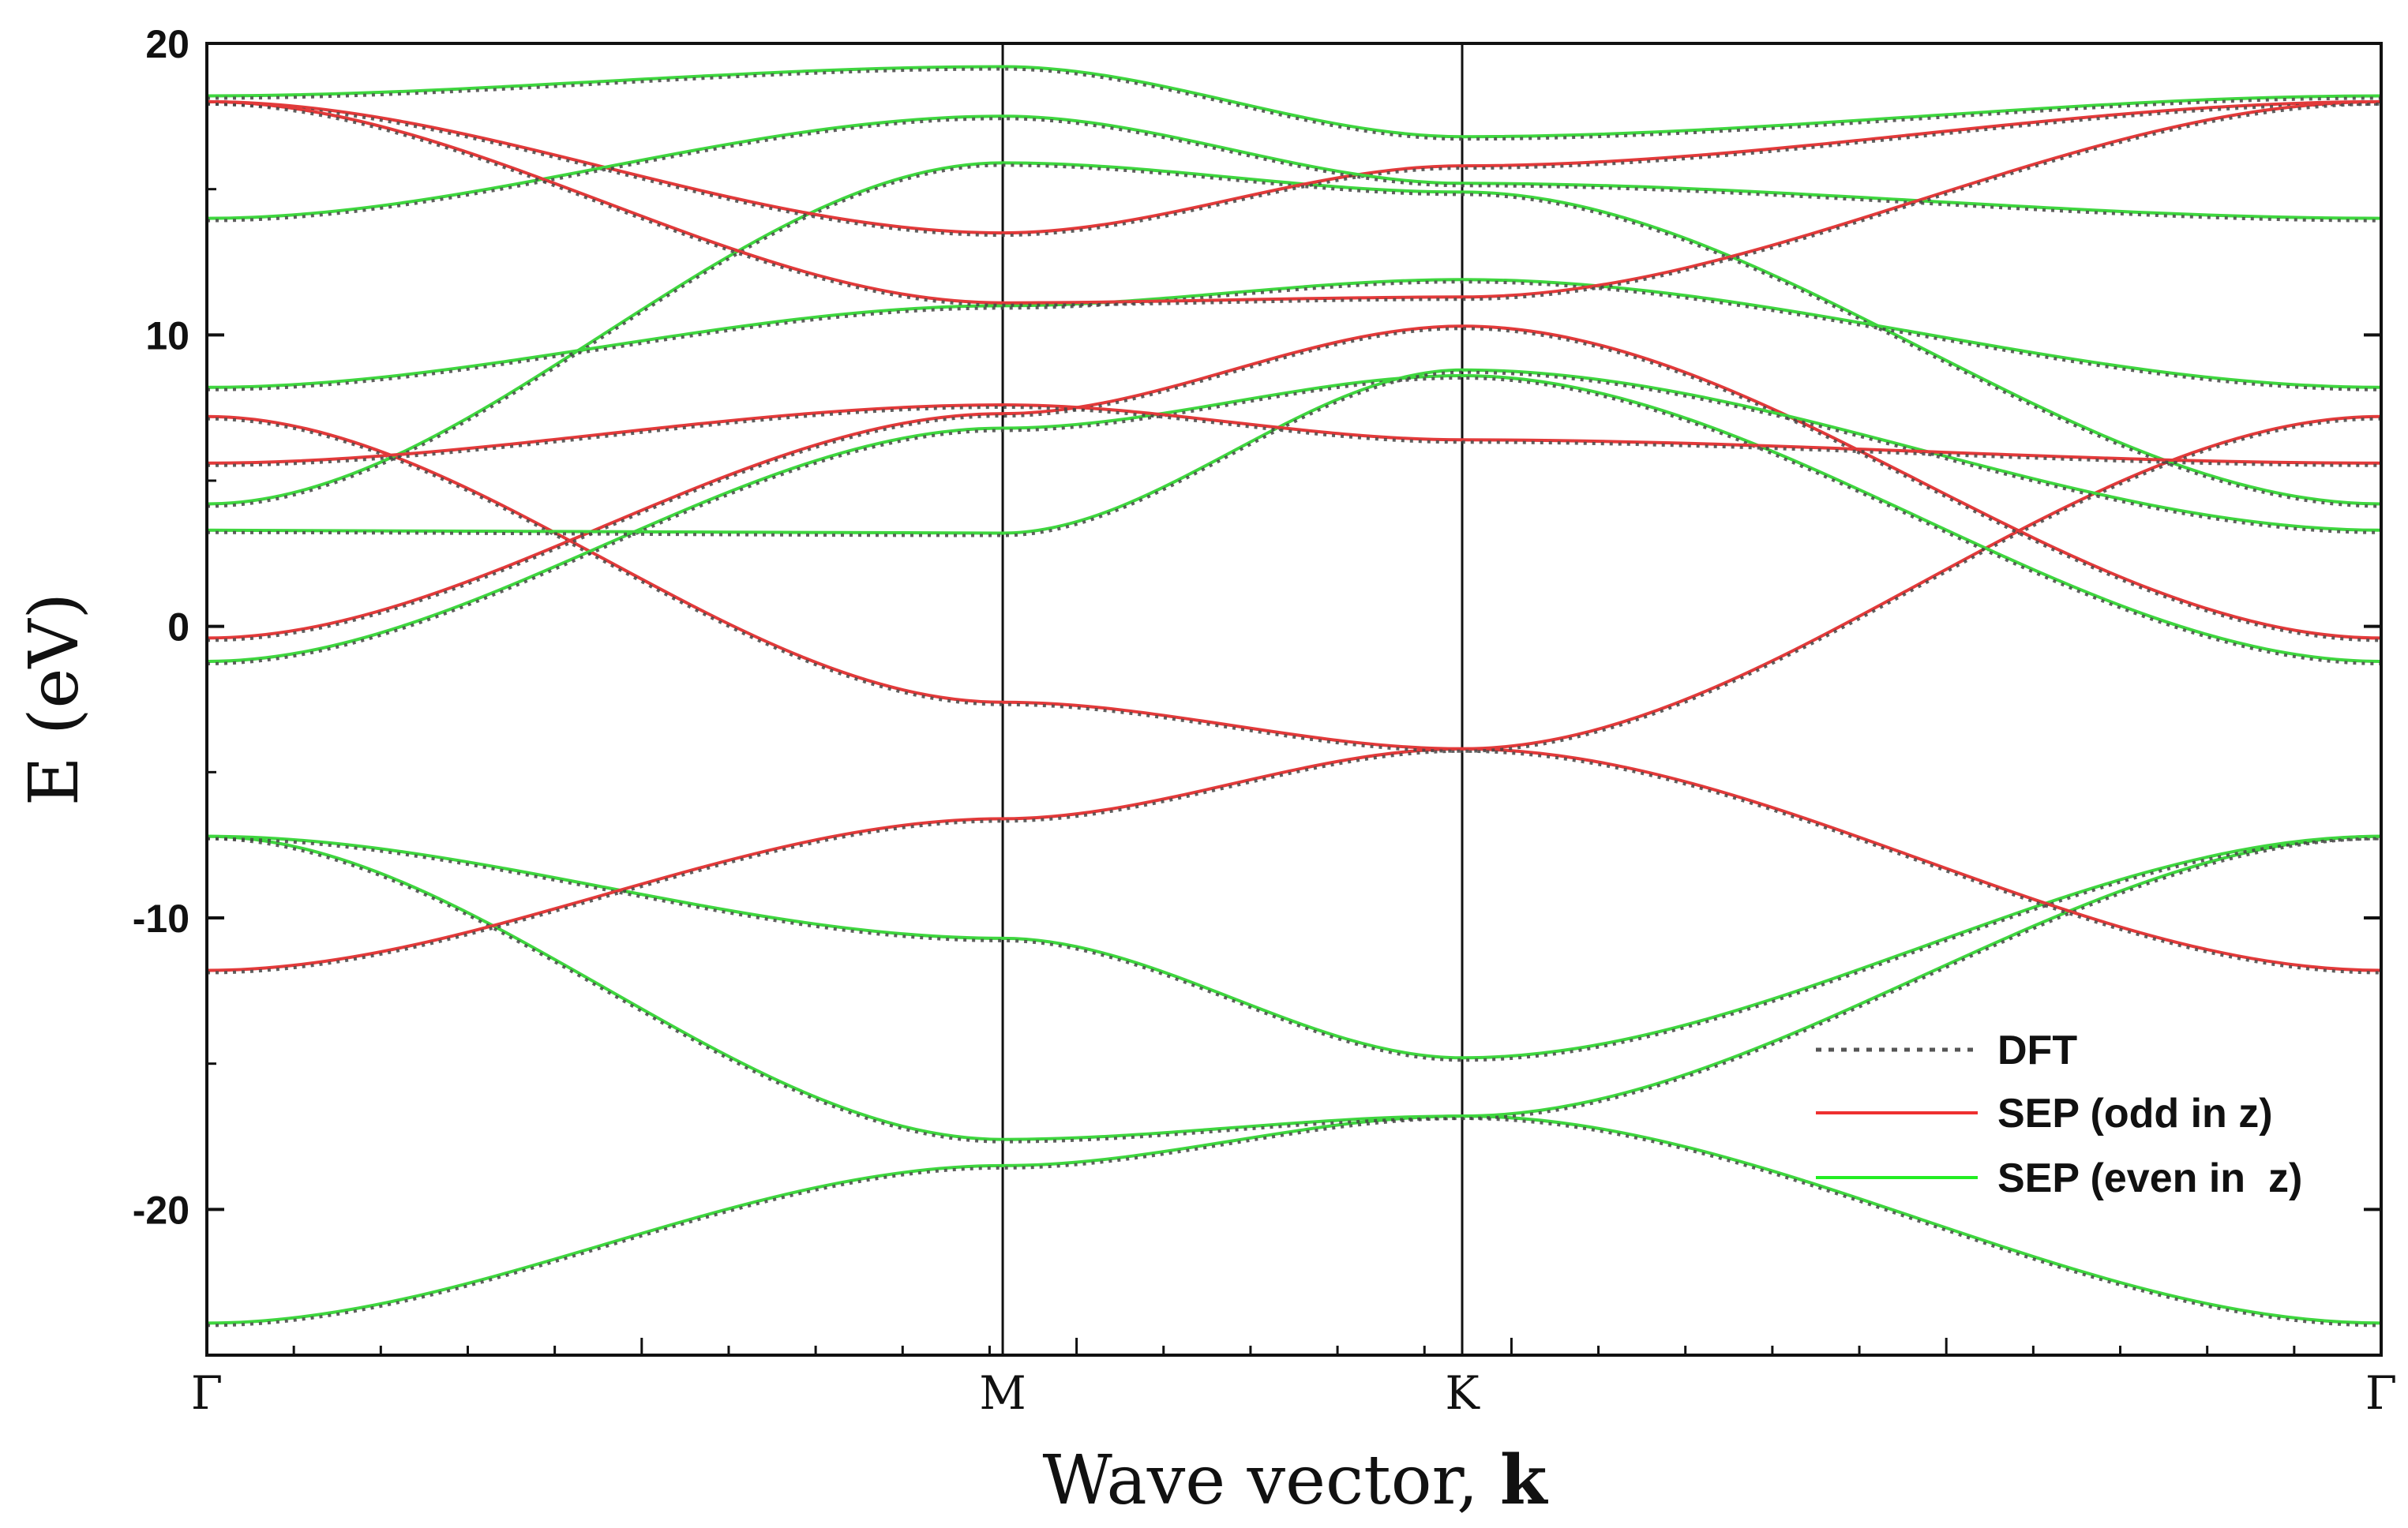 The image size is (2408, 1528). Describe the element at coordinates (178, 627) in the screenshot. I see `y-tick-label: 0` at that location.